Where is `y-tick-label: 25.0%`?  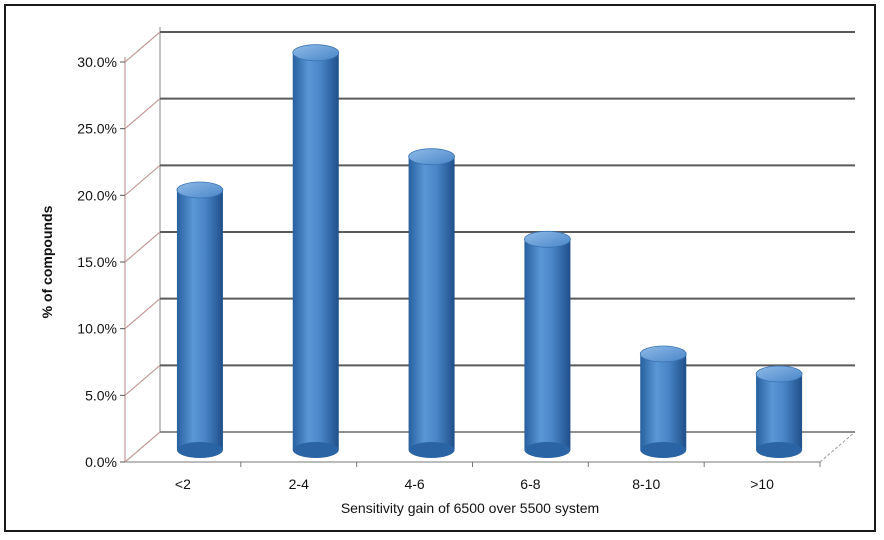
y-tick-label: 25.0% is located at coordinates (97, 129).